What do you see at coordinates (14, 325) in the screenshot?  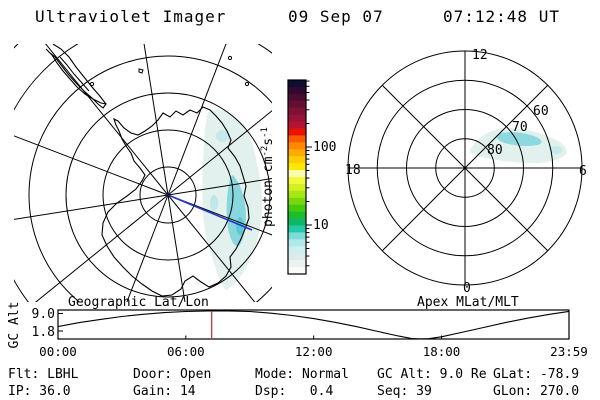 I see `gc-alt-axis-label: GC Alt` at bounding box center [14, 325].